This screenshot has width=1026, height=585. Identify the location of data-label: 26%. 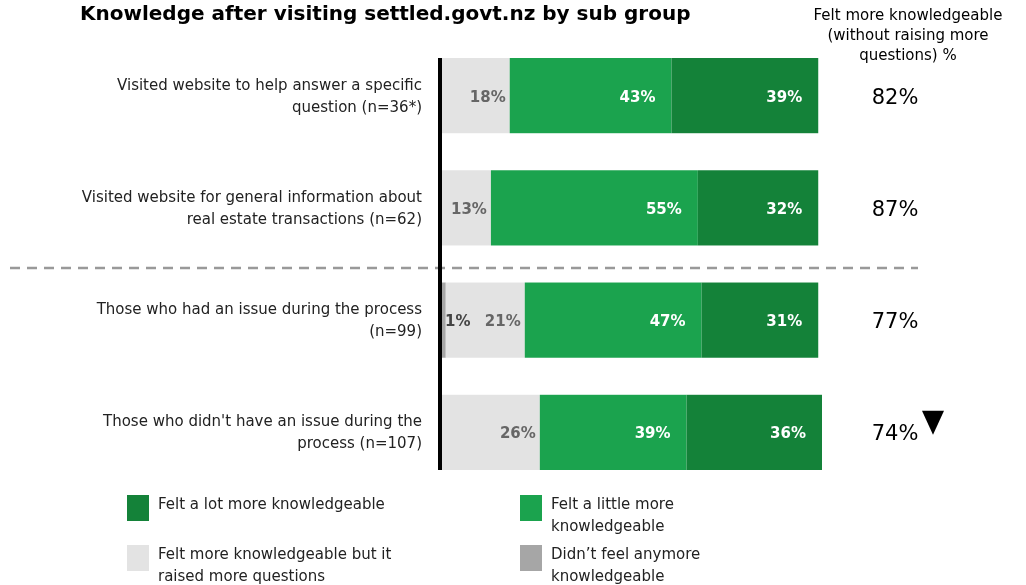
(517, 433).